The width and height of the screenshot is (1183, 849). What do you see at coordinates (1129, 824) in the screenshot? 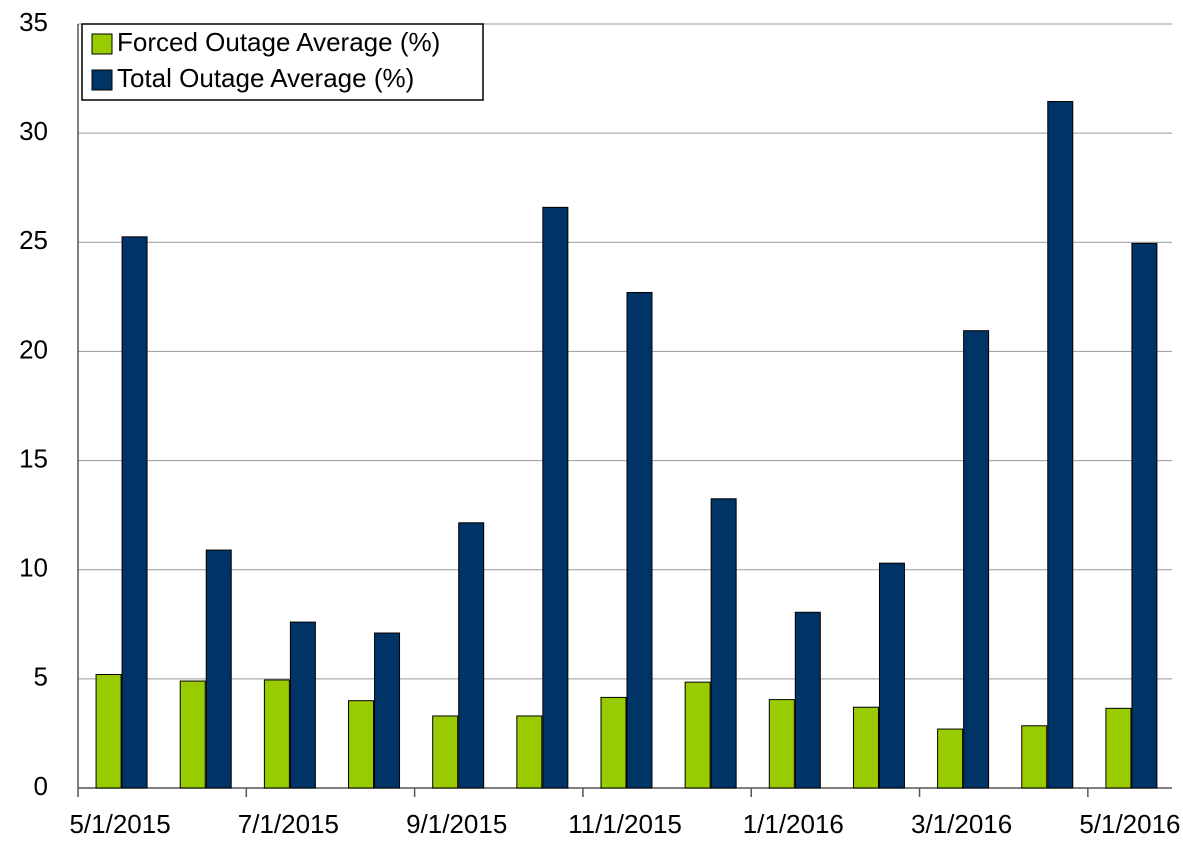
I see `x-tick-label: 5/1/2016` at bounding box center [1129, 824].